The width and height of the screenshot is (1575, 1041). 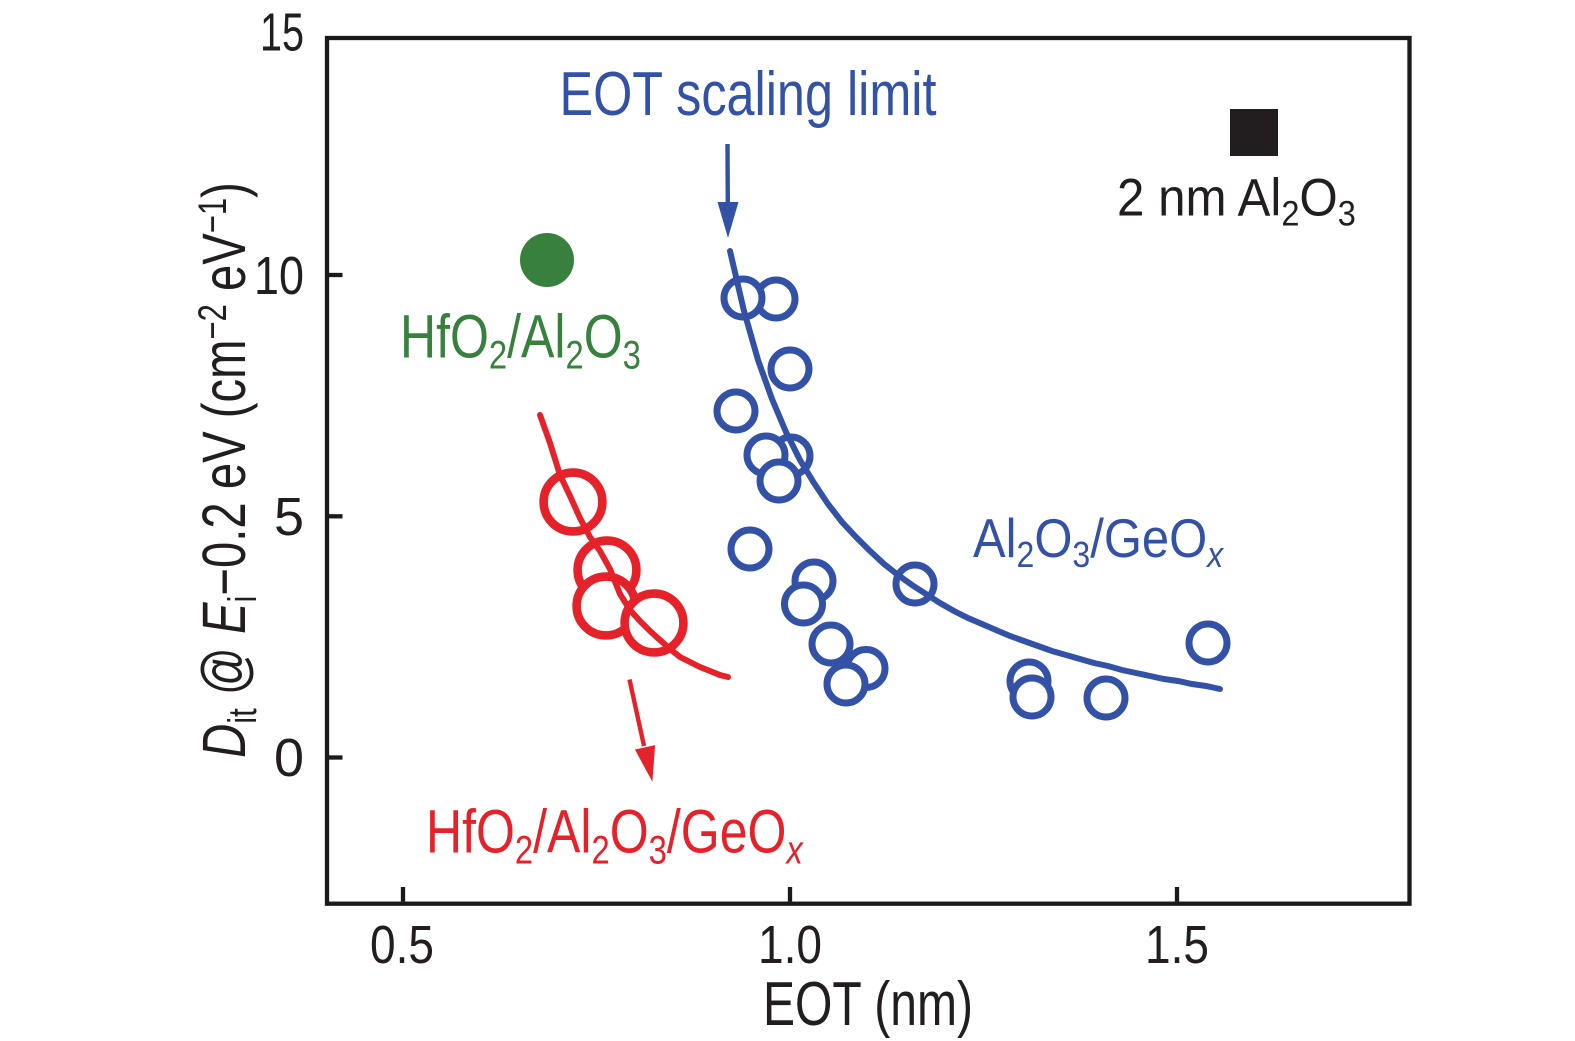 I want to click on svg-text: 0, so click(x=289, y=758).